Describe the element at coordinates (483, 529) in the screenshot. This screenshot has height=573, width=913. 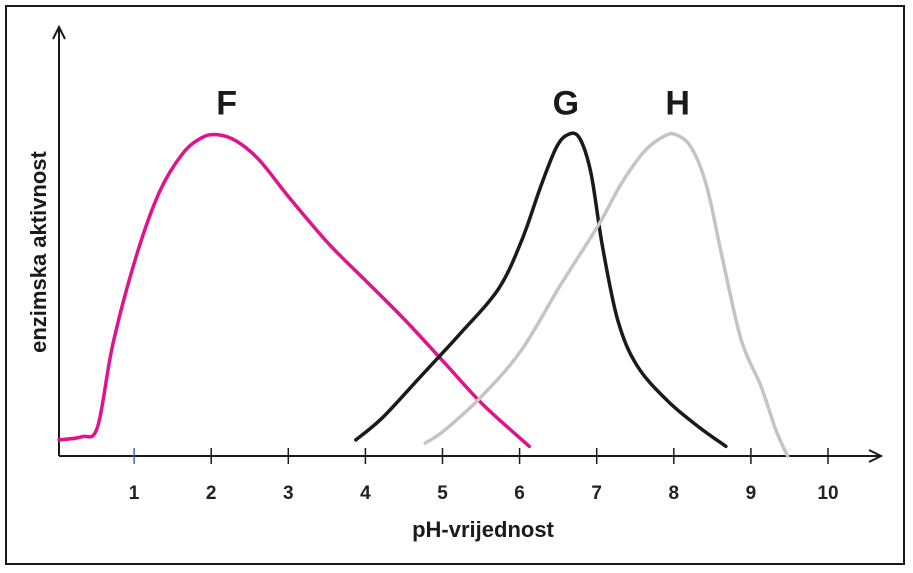
I see `x-axis-title: pH-vrijednost` at that location.